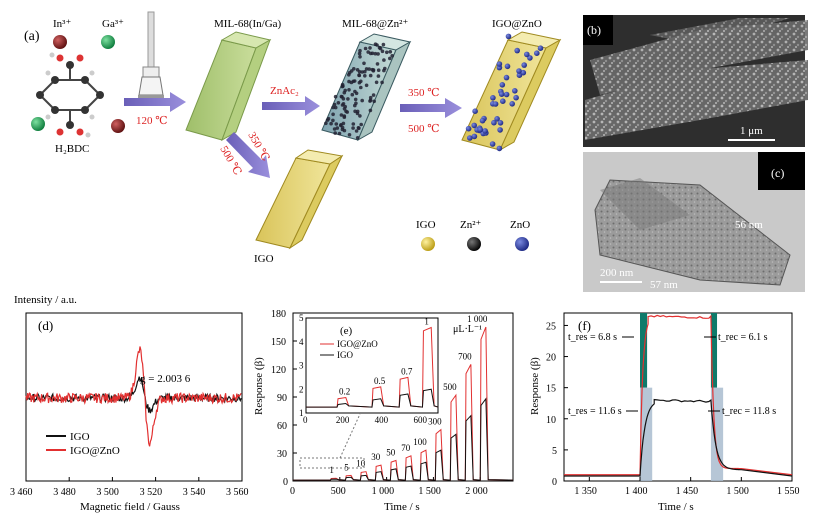 This screenshot has height=522, width=819. I want to click on epr-x-ticks: 3 460 3 480 3 500 3 520 3 540 3 560, so click(129, 487).